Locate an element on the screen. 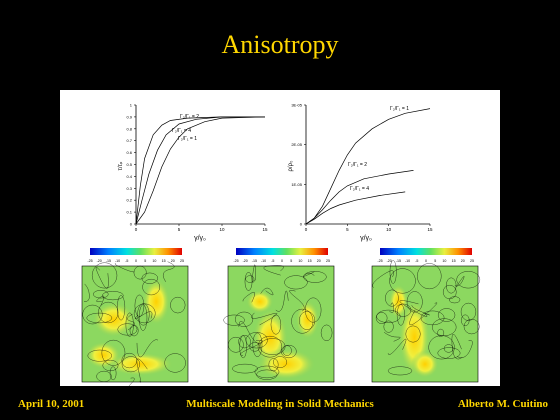 This screenshot has height=420, width=560. chart-left-ytick-label: 0.9 is located at coordinates (129, 116).